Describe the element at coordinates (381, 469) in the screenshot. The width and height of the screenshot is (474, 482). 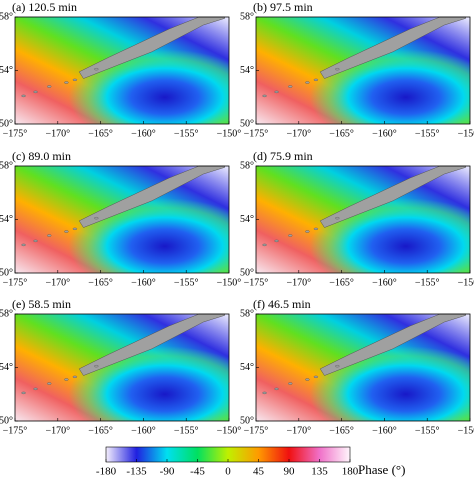
I see `colorbar-label: Phase (°)` at that location.